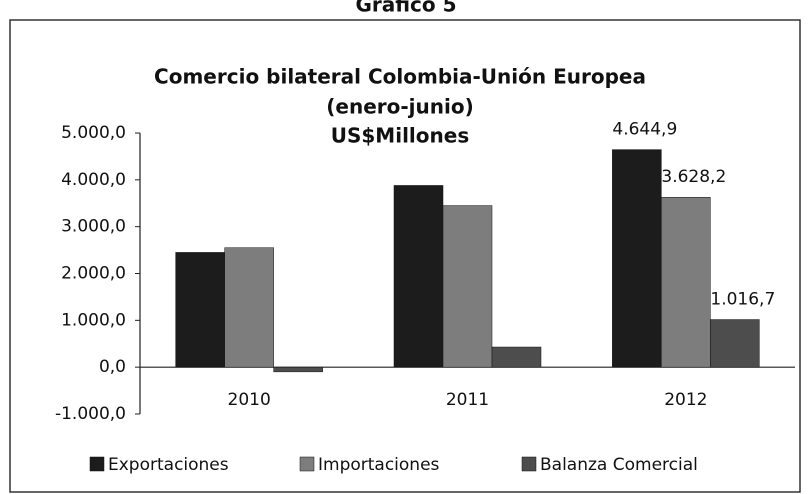 This screenshot has width=812, height=494. Describe the element at coordinates (93, 320) in the screenshot. I see `y-tick-label: 1.000,0` at that location.